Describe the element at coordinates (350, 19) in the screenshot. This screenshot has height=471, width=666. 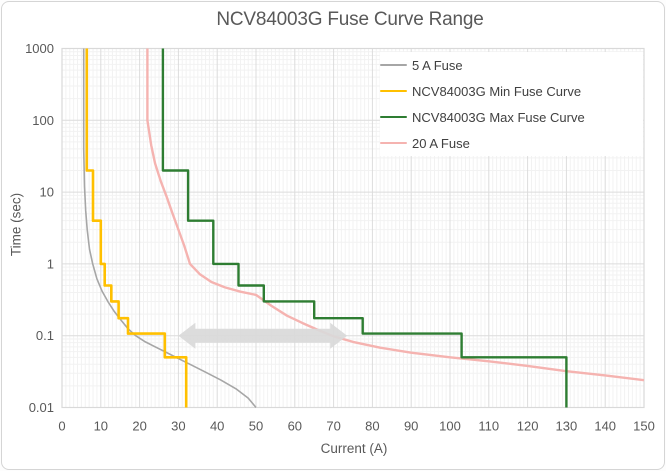
I see `chart-title: NCV84003G Fuse Curve Range` at that location.